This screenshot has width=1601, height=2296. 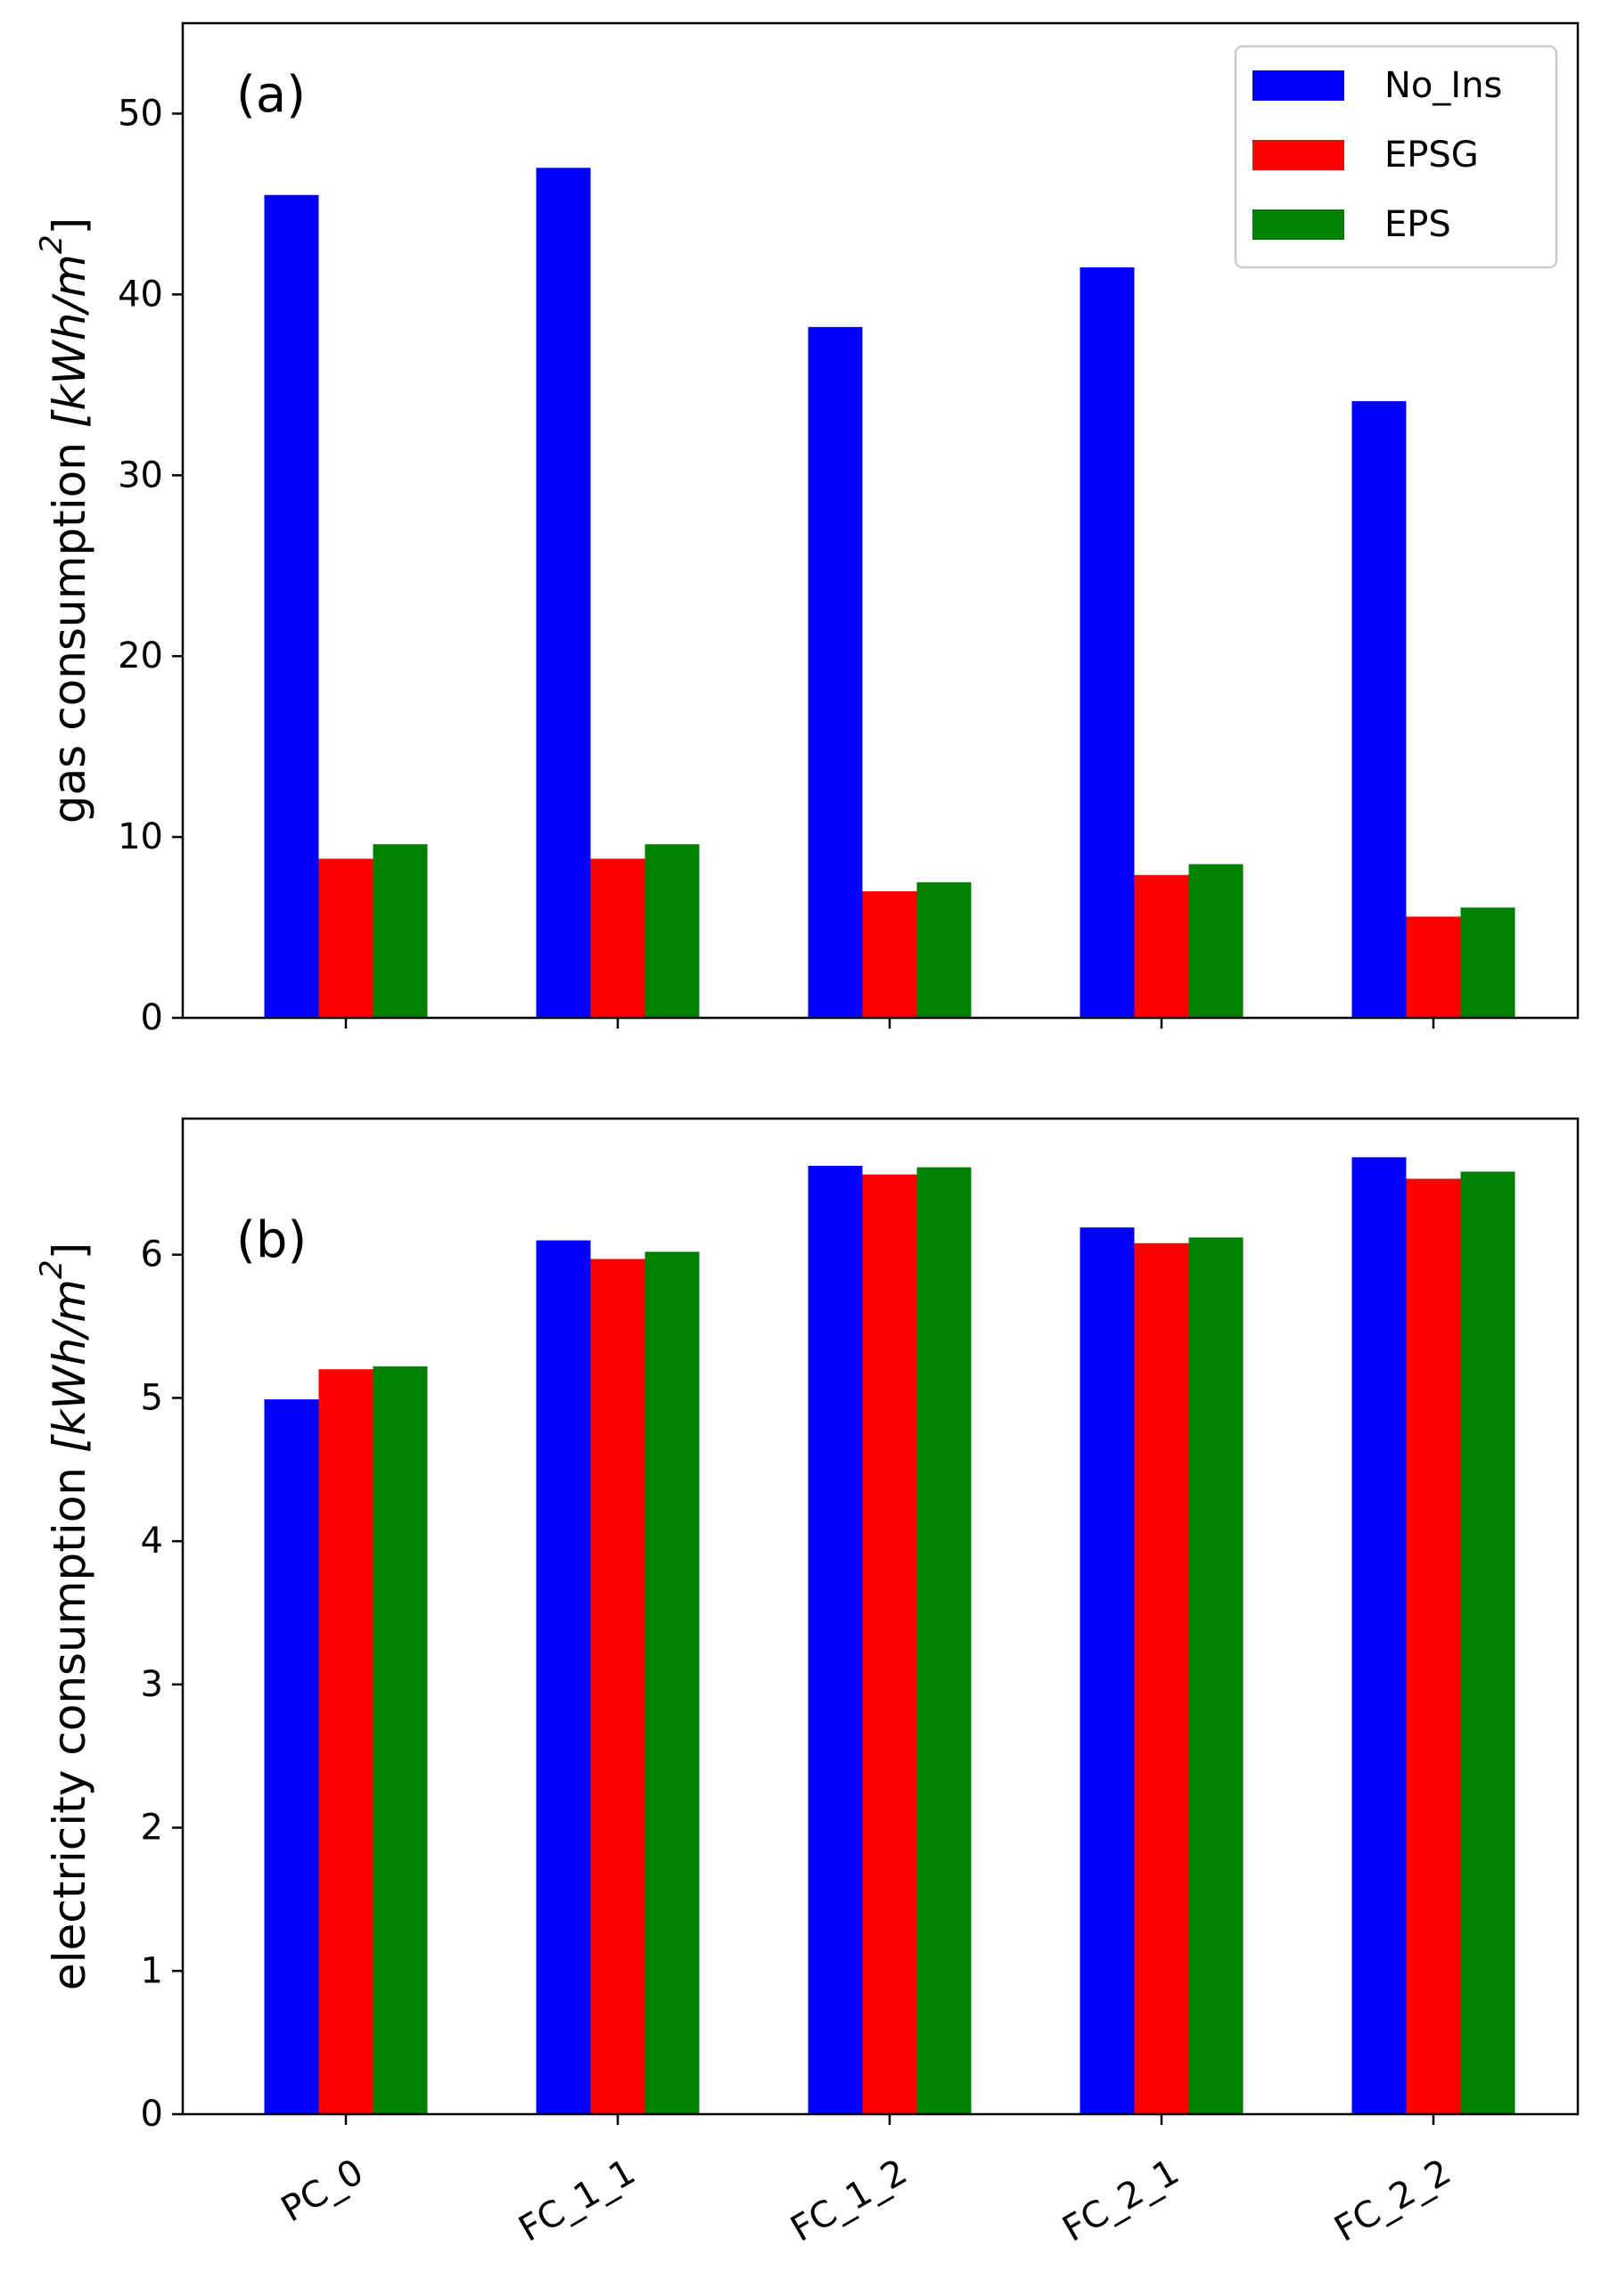 I want to click on bar-a-PC_0-EPS, so click(x=400, y=931).